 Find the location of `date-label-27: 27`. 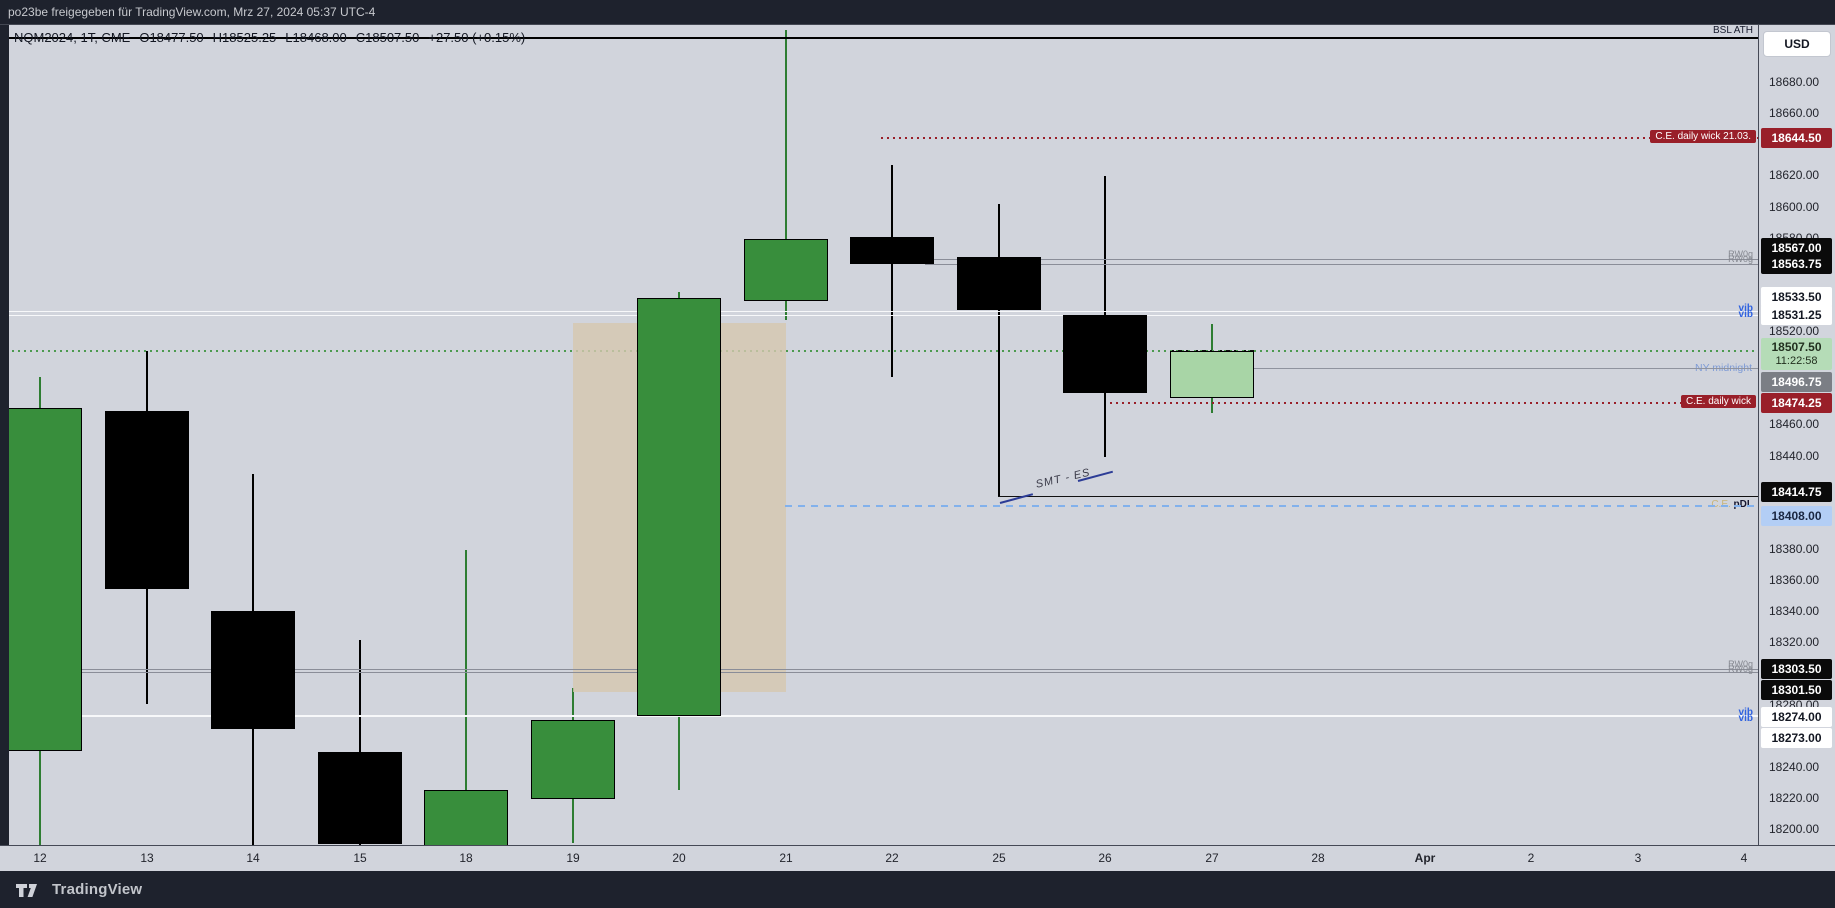

date-label-27: 27 is located at coordinates (1212, 858).